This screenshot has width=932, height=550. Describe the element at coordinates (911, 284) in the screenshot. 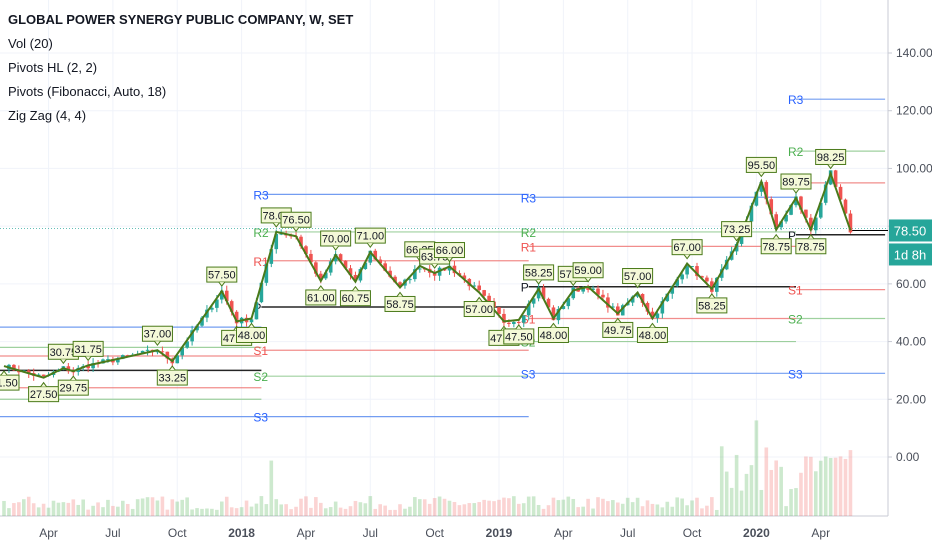

I see `price-tick-label: 60.00` at that location.